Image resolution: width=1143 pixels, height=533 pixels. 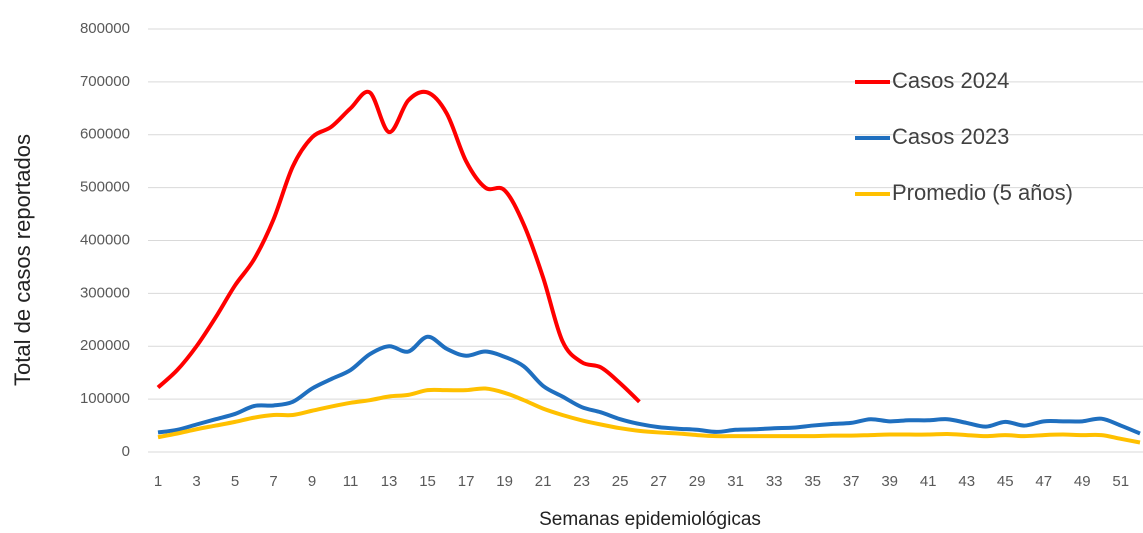 What do you see at coordinates (105, 239) in the screenshot?
I see `y-tick-label: 400000` at bounding box center [105, 239].